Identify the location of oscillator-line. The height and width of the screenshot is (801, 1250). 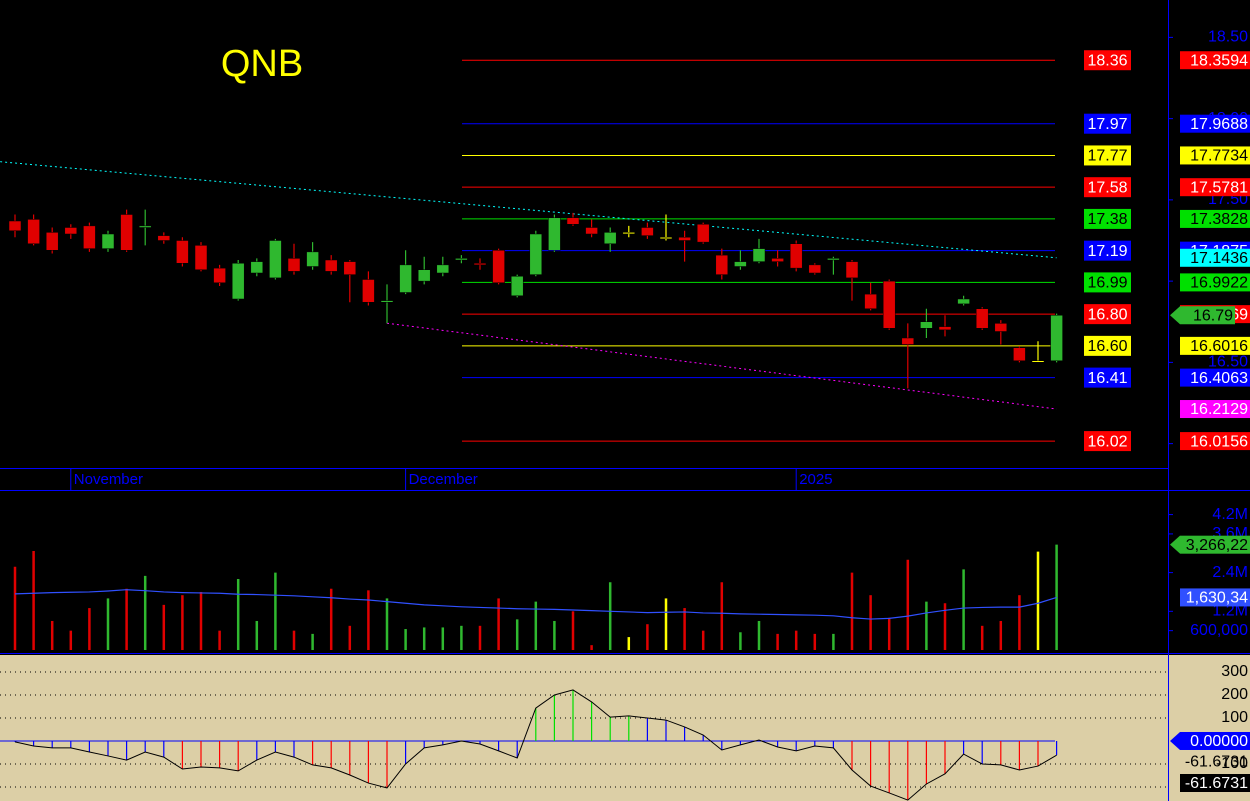
(535, 745).